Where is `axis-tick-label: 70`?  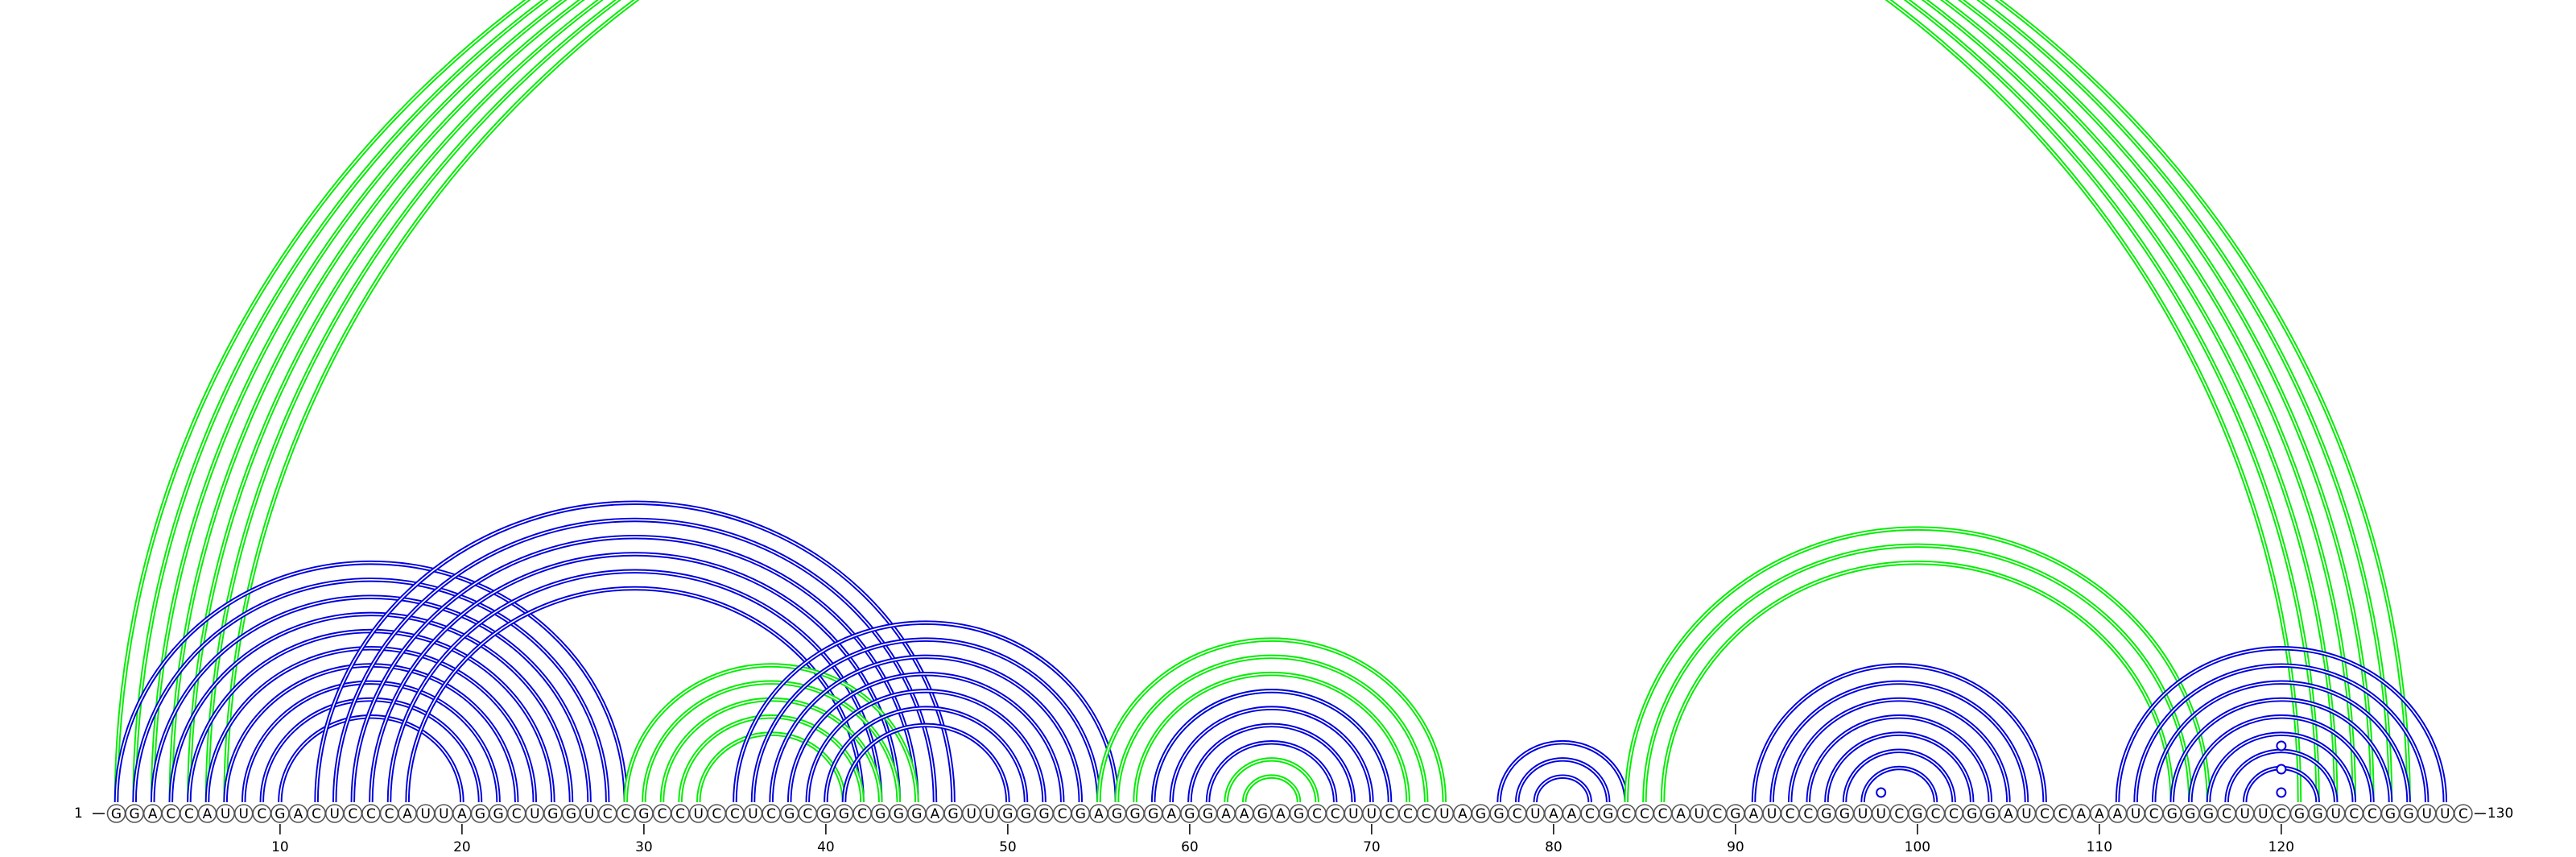
axis-tick-label: 70 is located at coordinates (1372, 847).